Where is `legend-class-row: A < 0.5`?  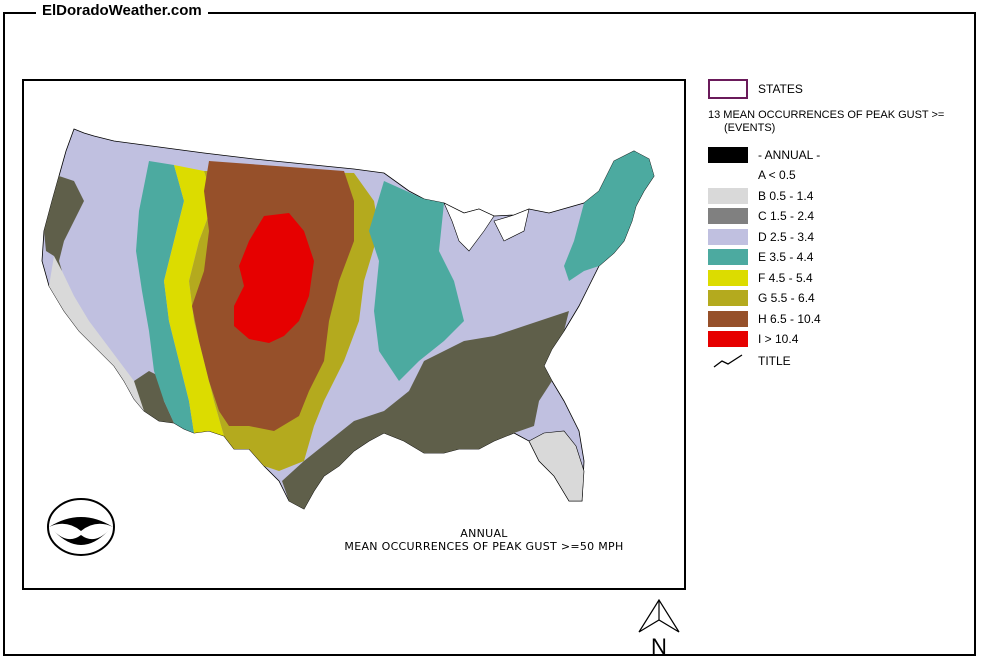
legend-class-row: A < 0.5 is located at coordinates (752, 175).